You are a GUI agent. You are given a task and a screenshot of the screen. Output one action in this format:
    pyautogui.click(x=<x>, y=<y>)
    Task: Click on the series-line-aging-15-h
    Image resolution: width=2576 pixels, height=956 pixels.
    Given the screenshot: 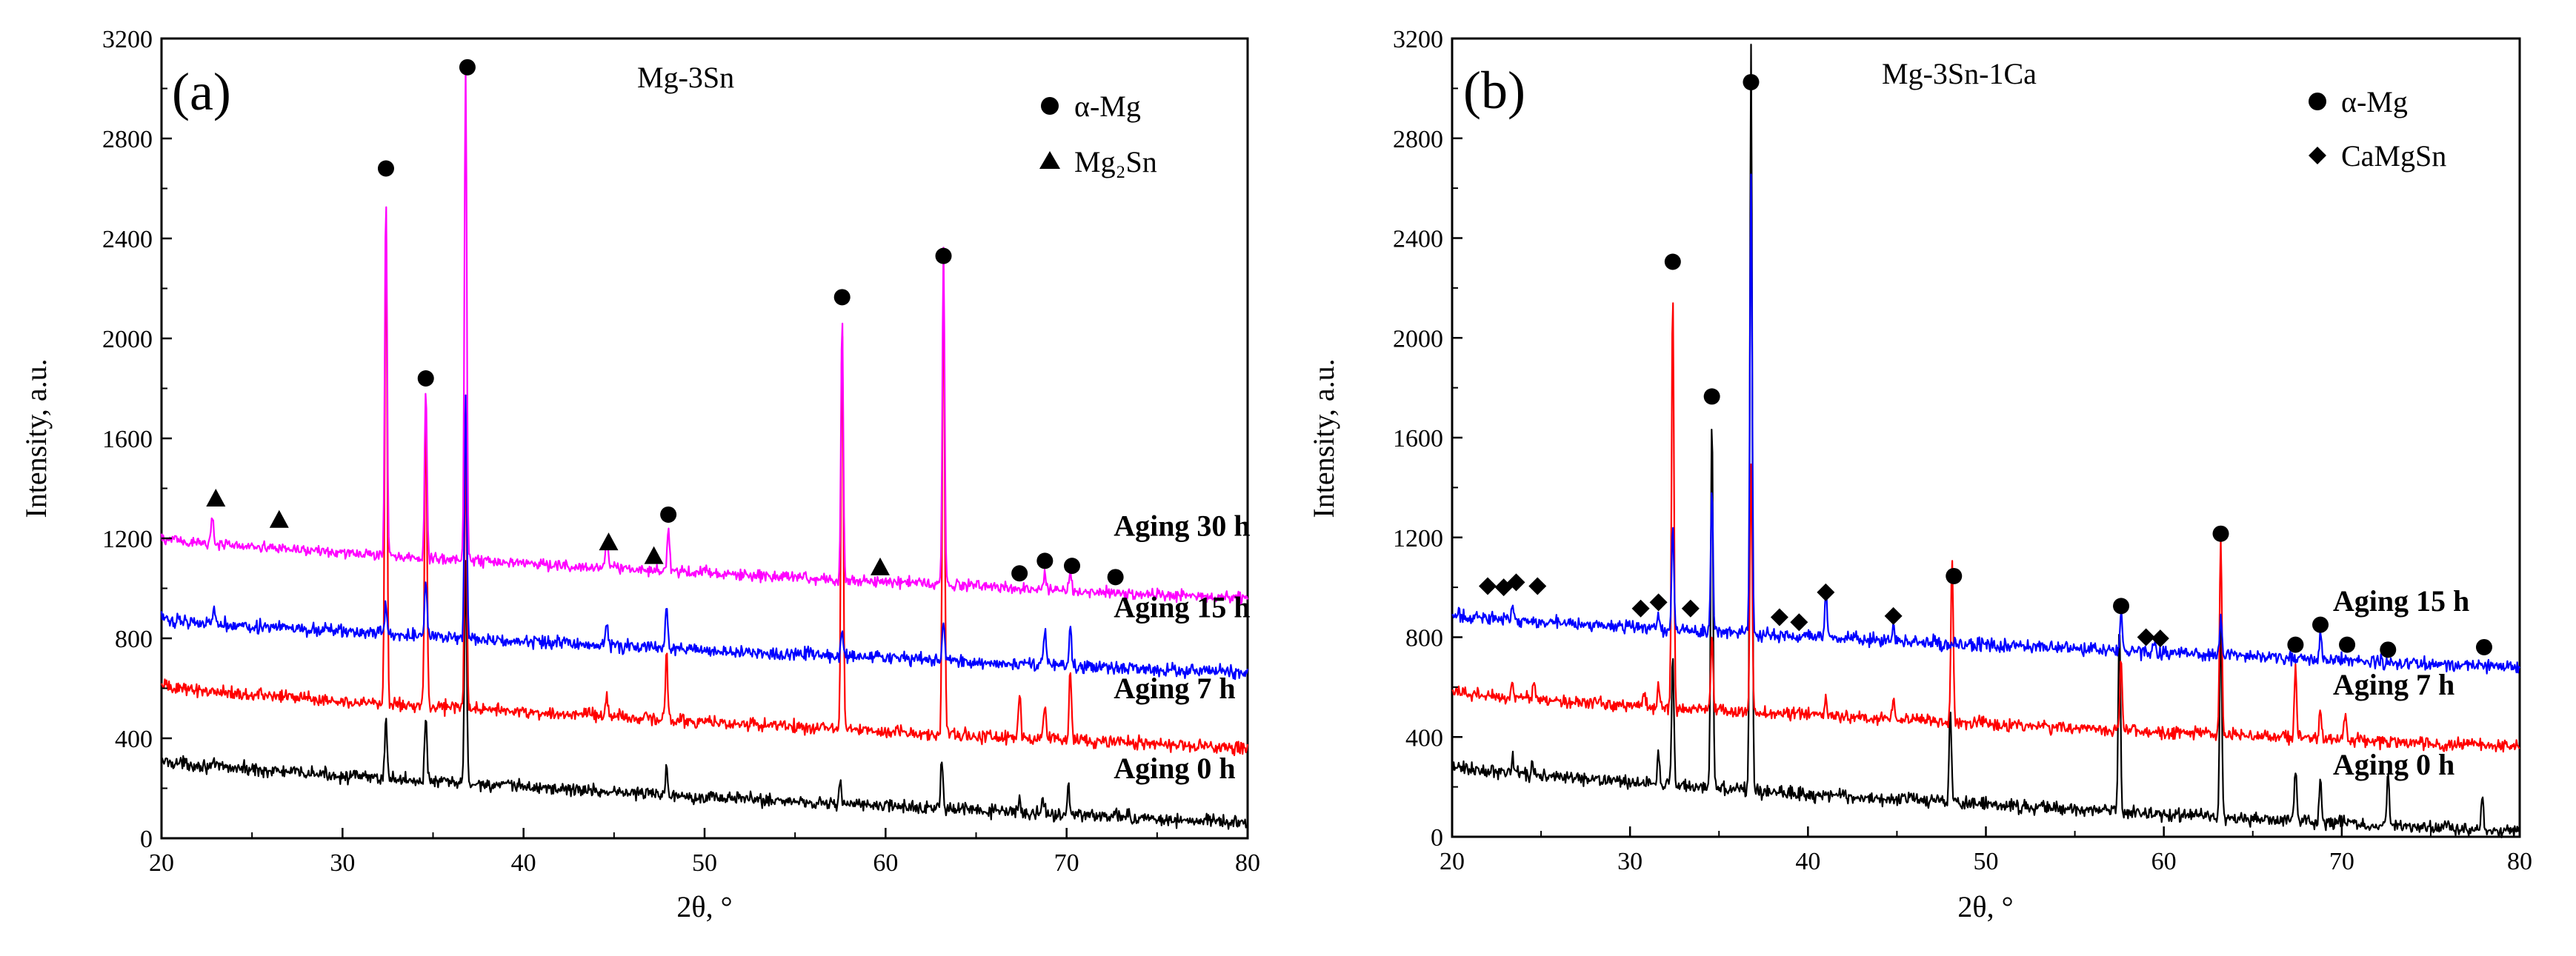 What is the action you would take?
    pyautogui.click(x=704, y=538)
    